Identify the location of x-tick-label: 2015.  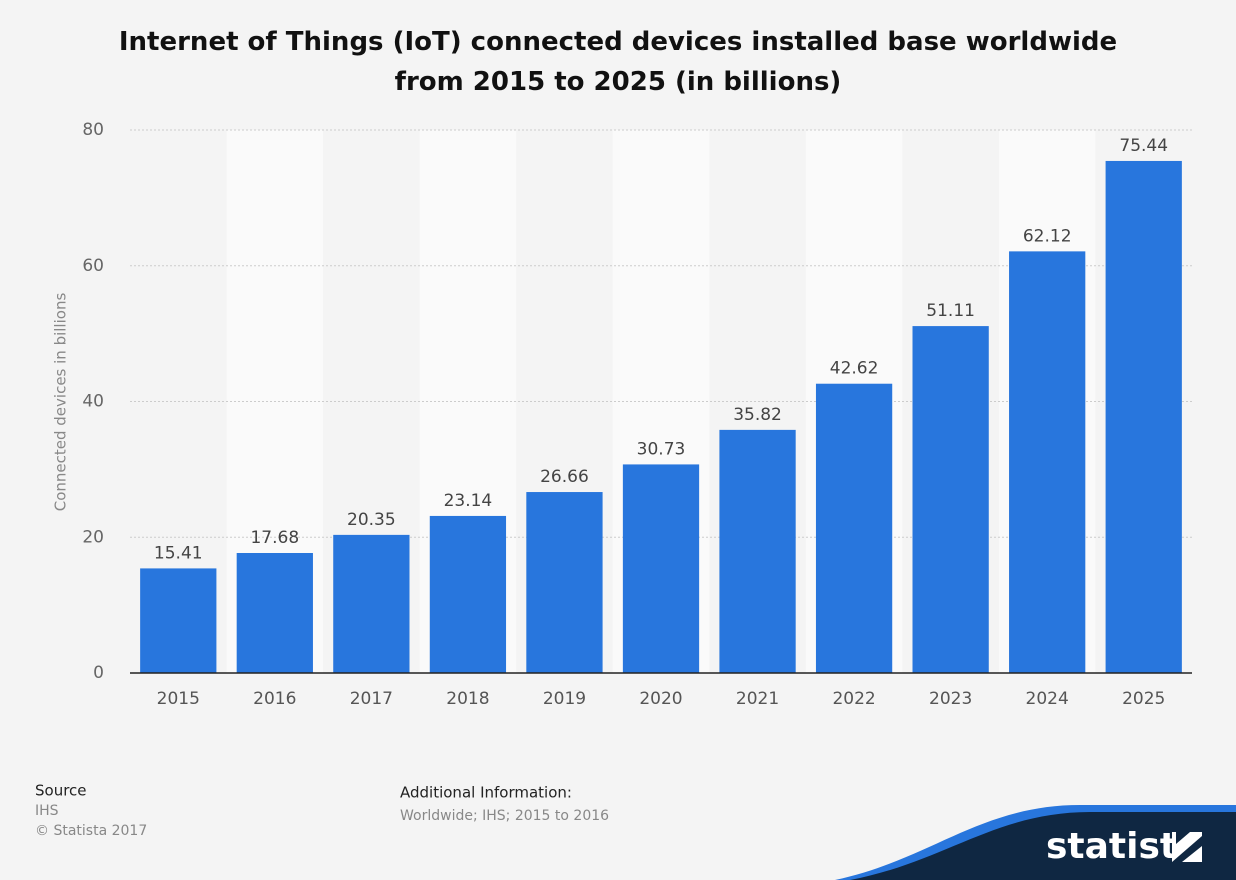
(178, 699).